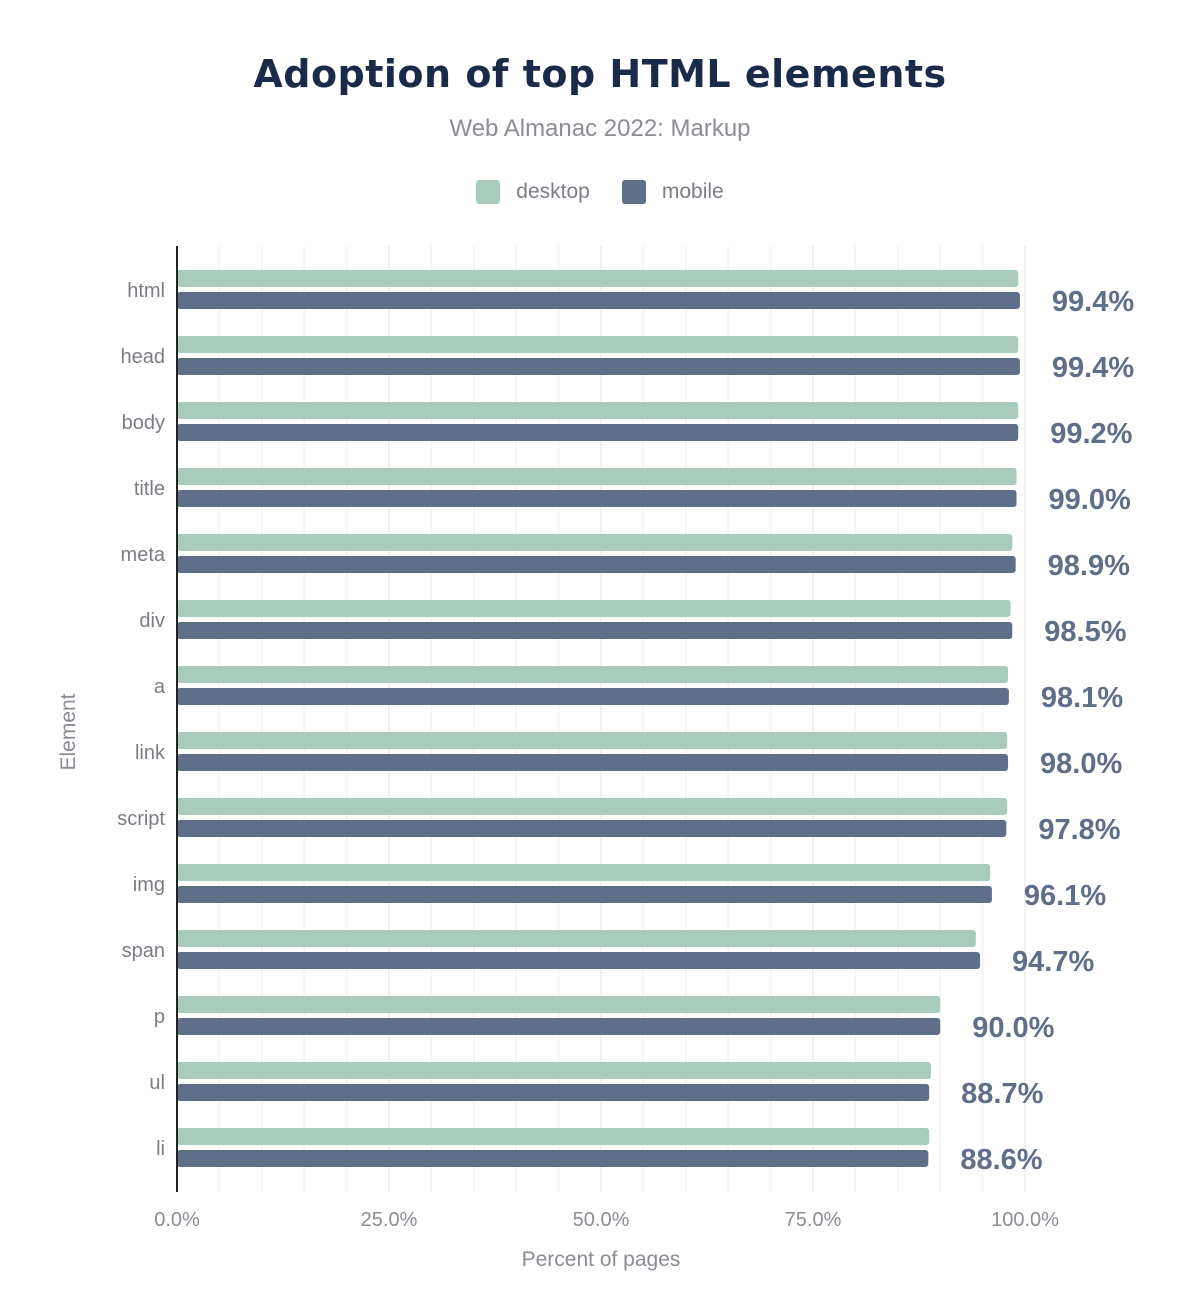 This screenshot has height=1312, width=1200. Describe the element at coordinates (597, 476) in the screenshot. I see `bar-desktop-title` at that location.